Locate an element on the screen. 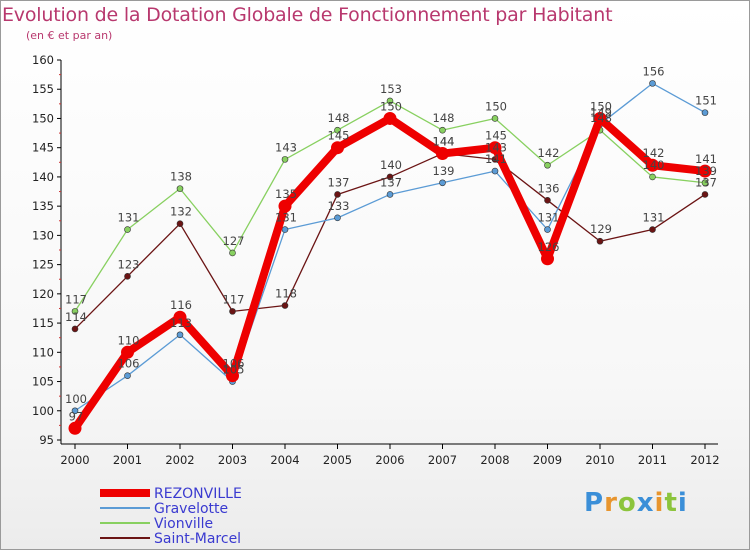 This screenshot has width=750, height=550. data-label: 141 is located at coordinates (706, 159).